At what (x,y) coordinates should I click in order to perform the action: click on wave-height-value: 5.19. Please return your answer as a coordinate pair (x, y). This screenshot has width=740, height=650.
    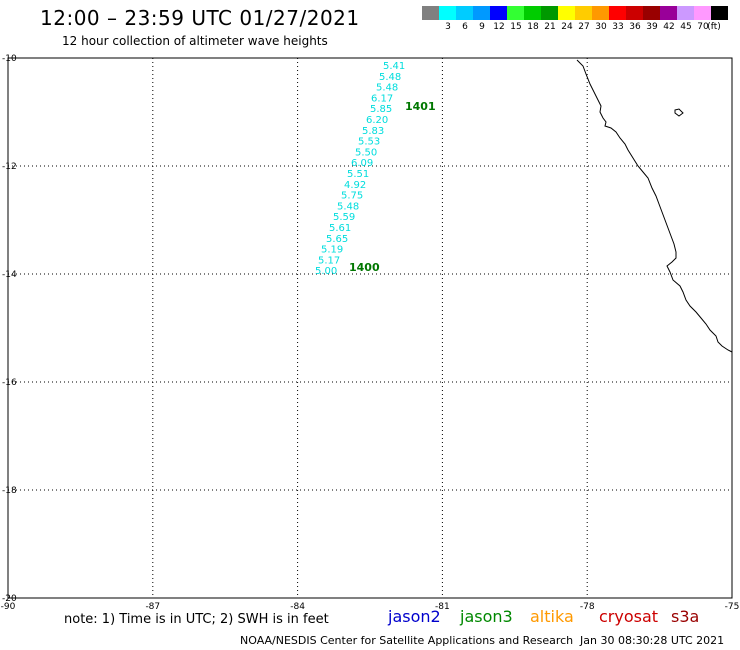
    Looking at the image, I should click on (332, 250).